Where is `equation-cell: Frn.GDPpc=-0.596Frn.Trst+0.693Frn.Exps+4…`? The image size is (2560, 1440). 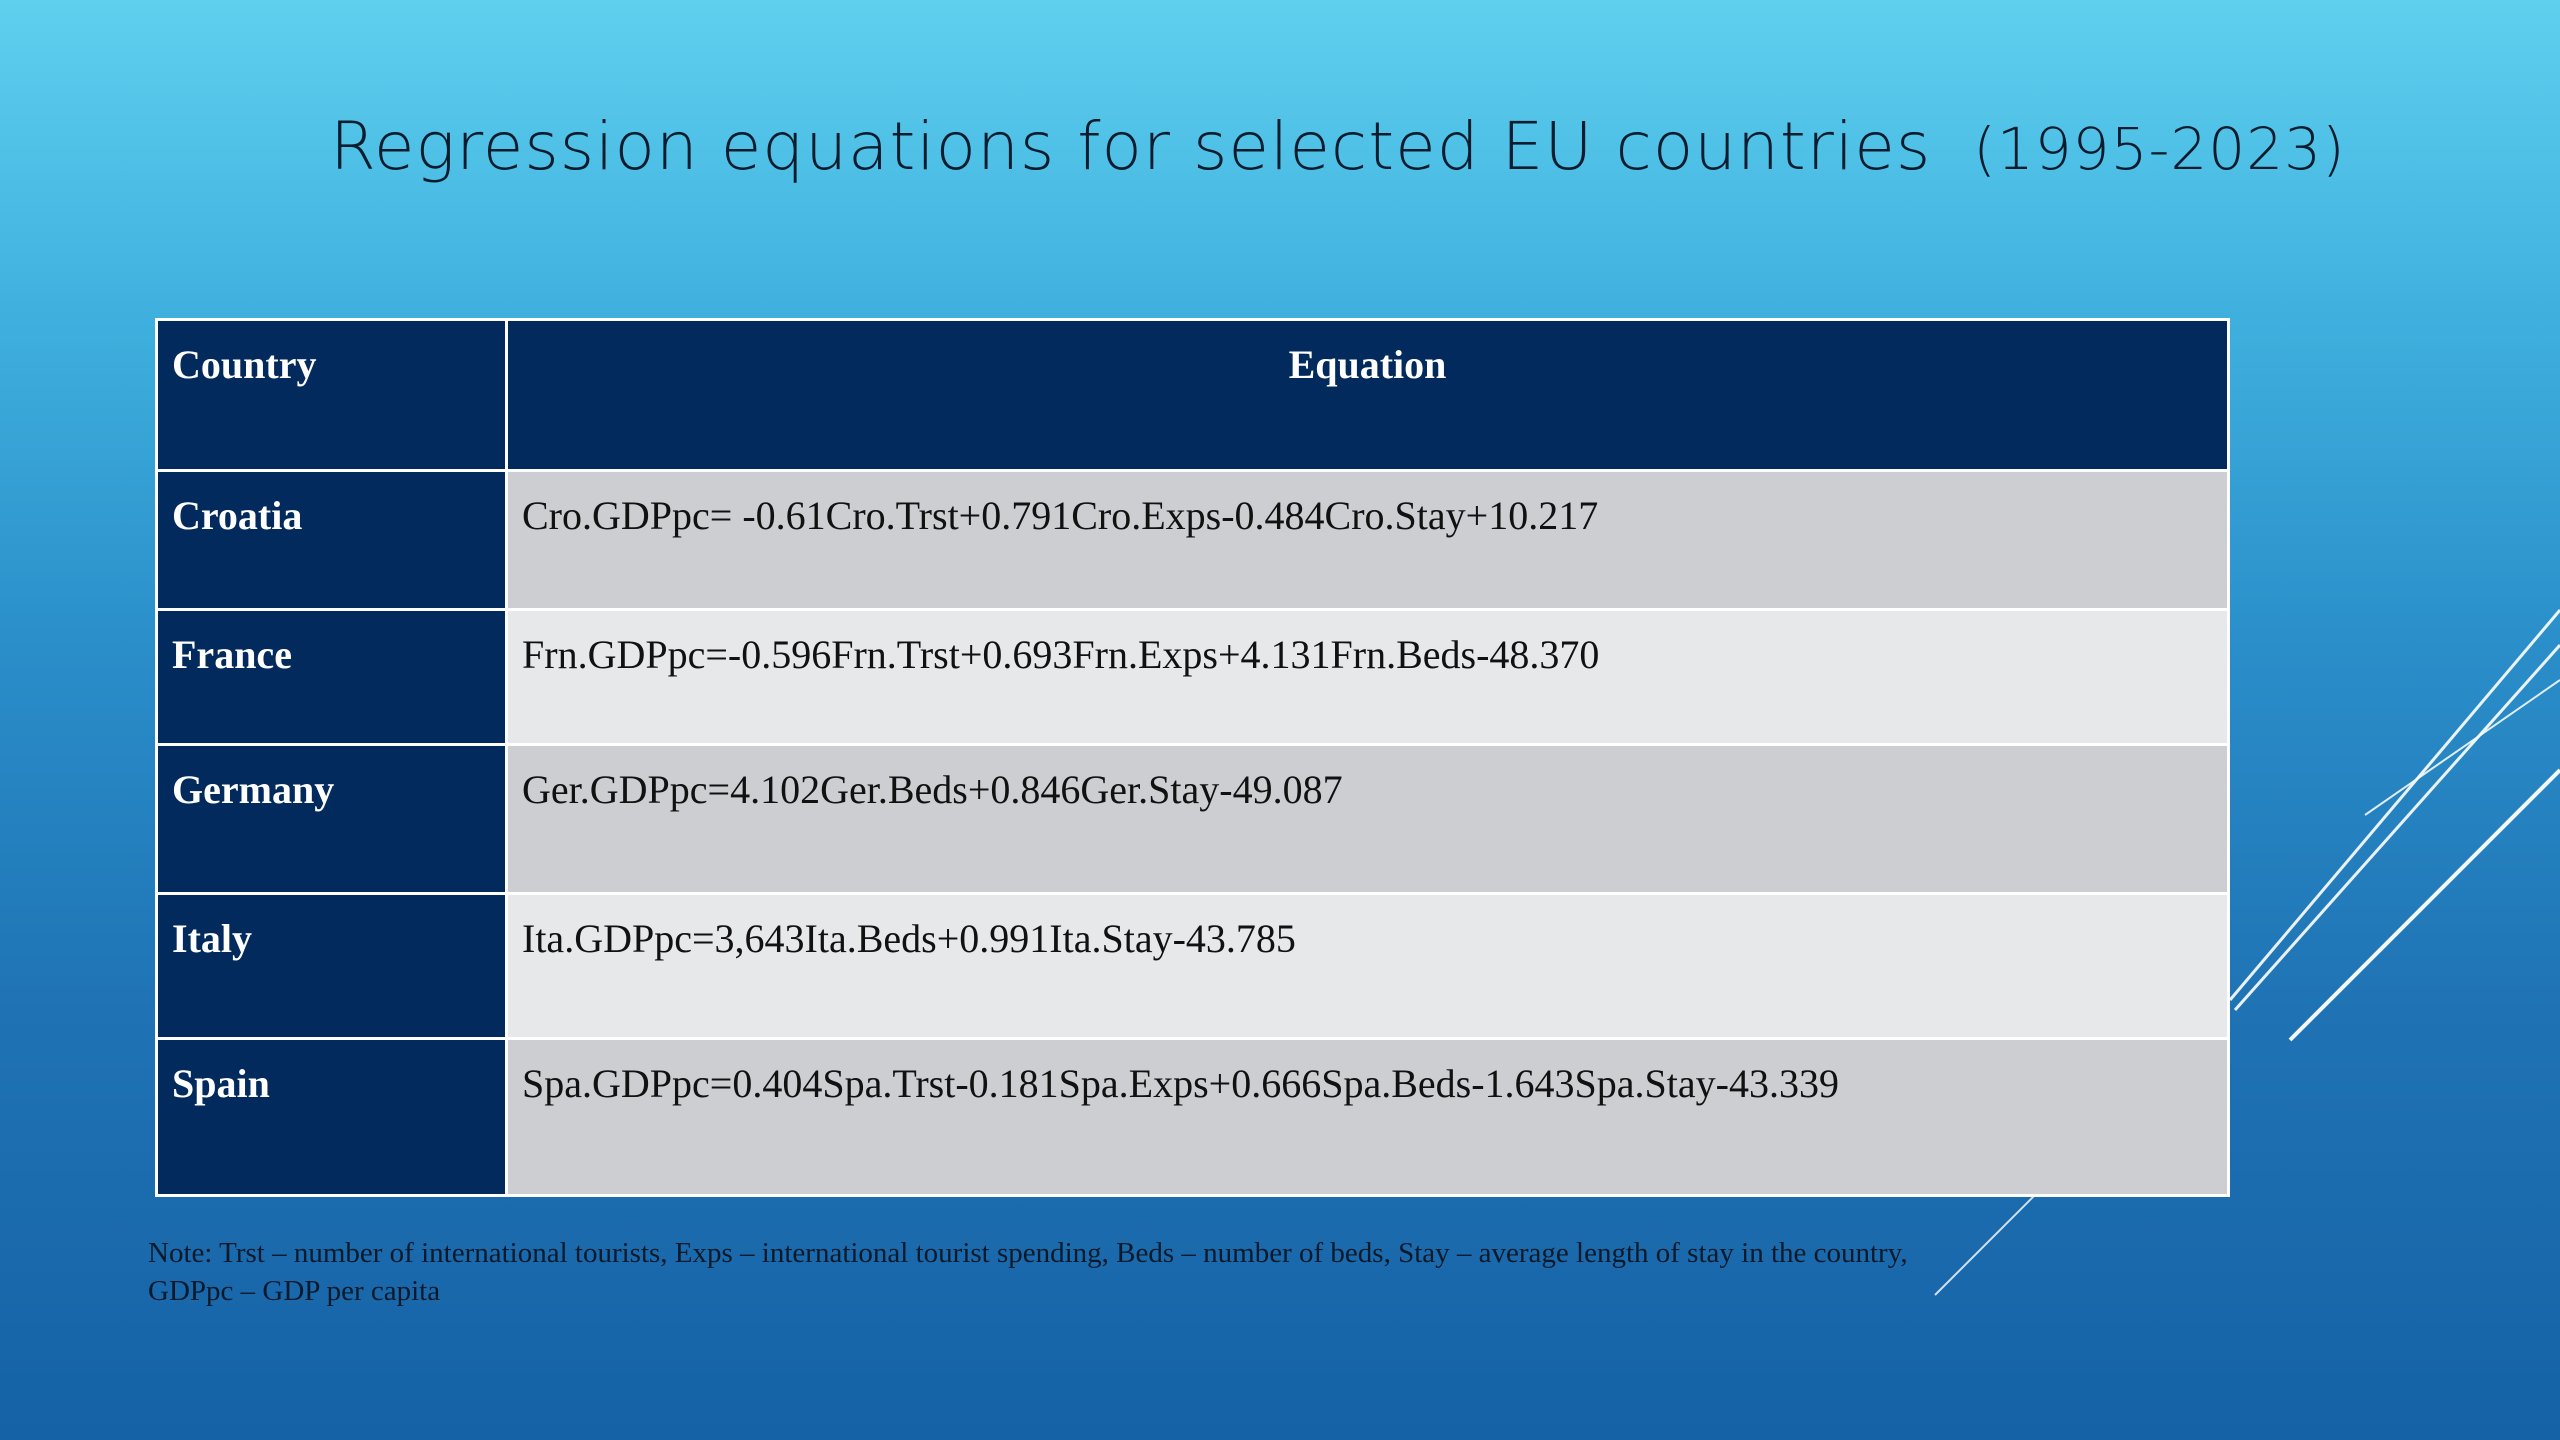
equation-cell: Frn.GDPpc=-0.596Frn.Trst+0.693Frn.Exps+4… is located at coordinates (1367, 677).